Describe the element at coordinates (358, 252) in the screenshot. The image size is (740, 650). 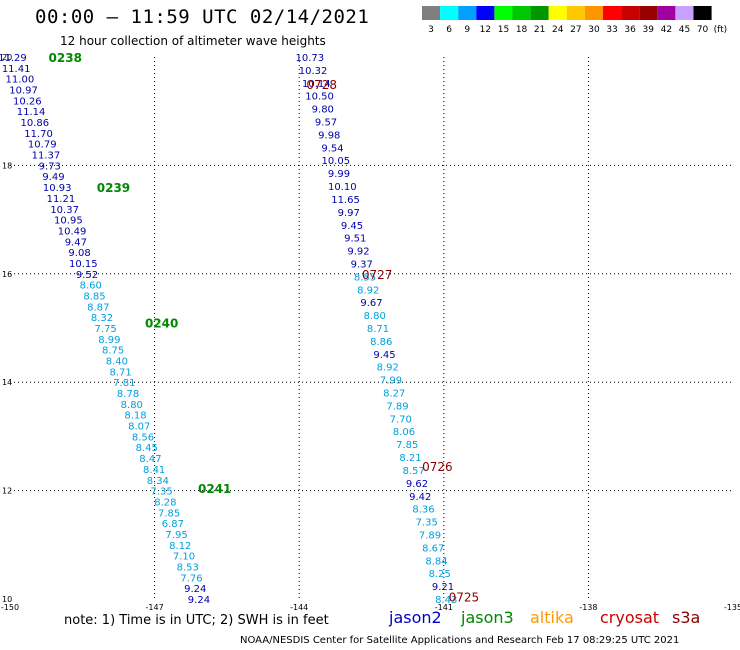
I see `wave-height-label: 9.92` at that location.